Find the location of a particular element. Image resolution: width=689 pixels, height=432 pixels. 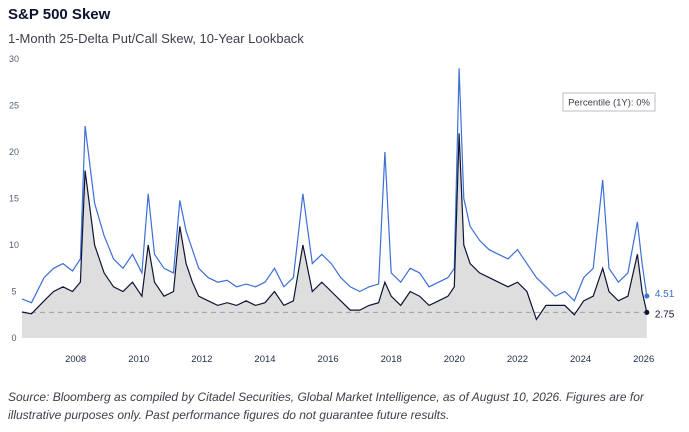

y-tick-label: 10 is located at coordinates (14, 245).